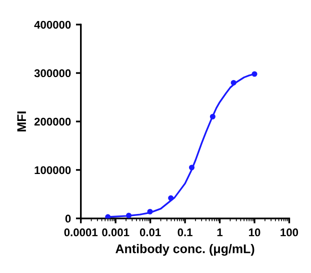 This screenshot has height=273, width=311. What do you see at coordinates (150, 232) in the screenshot?
I see `x-tick-label: 0.01` at bounding box center [150, 232].